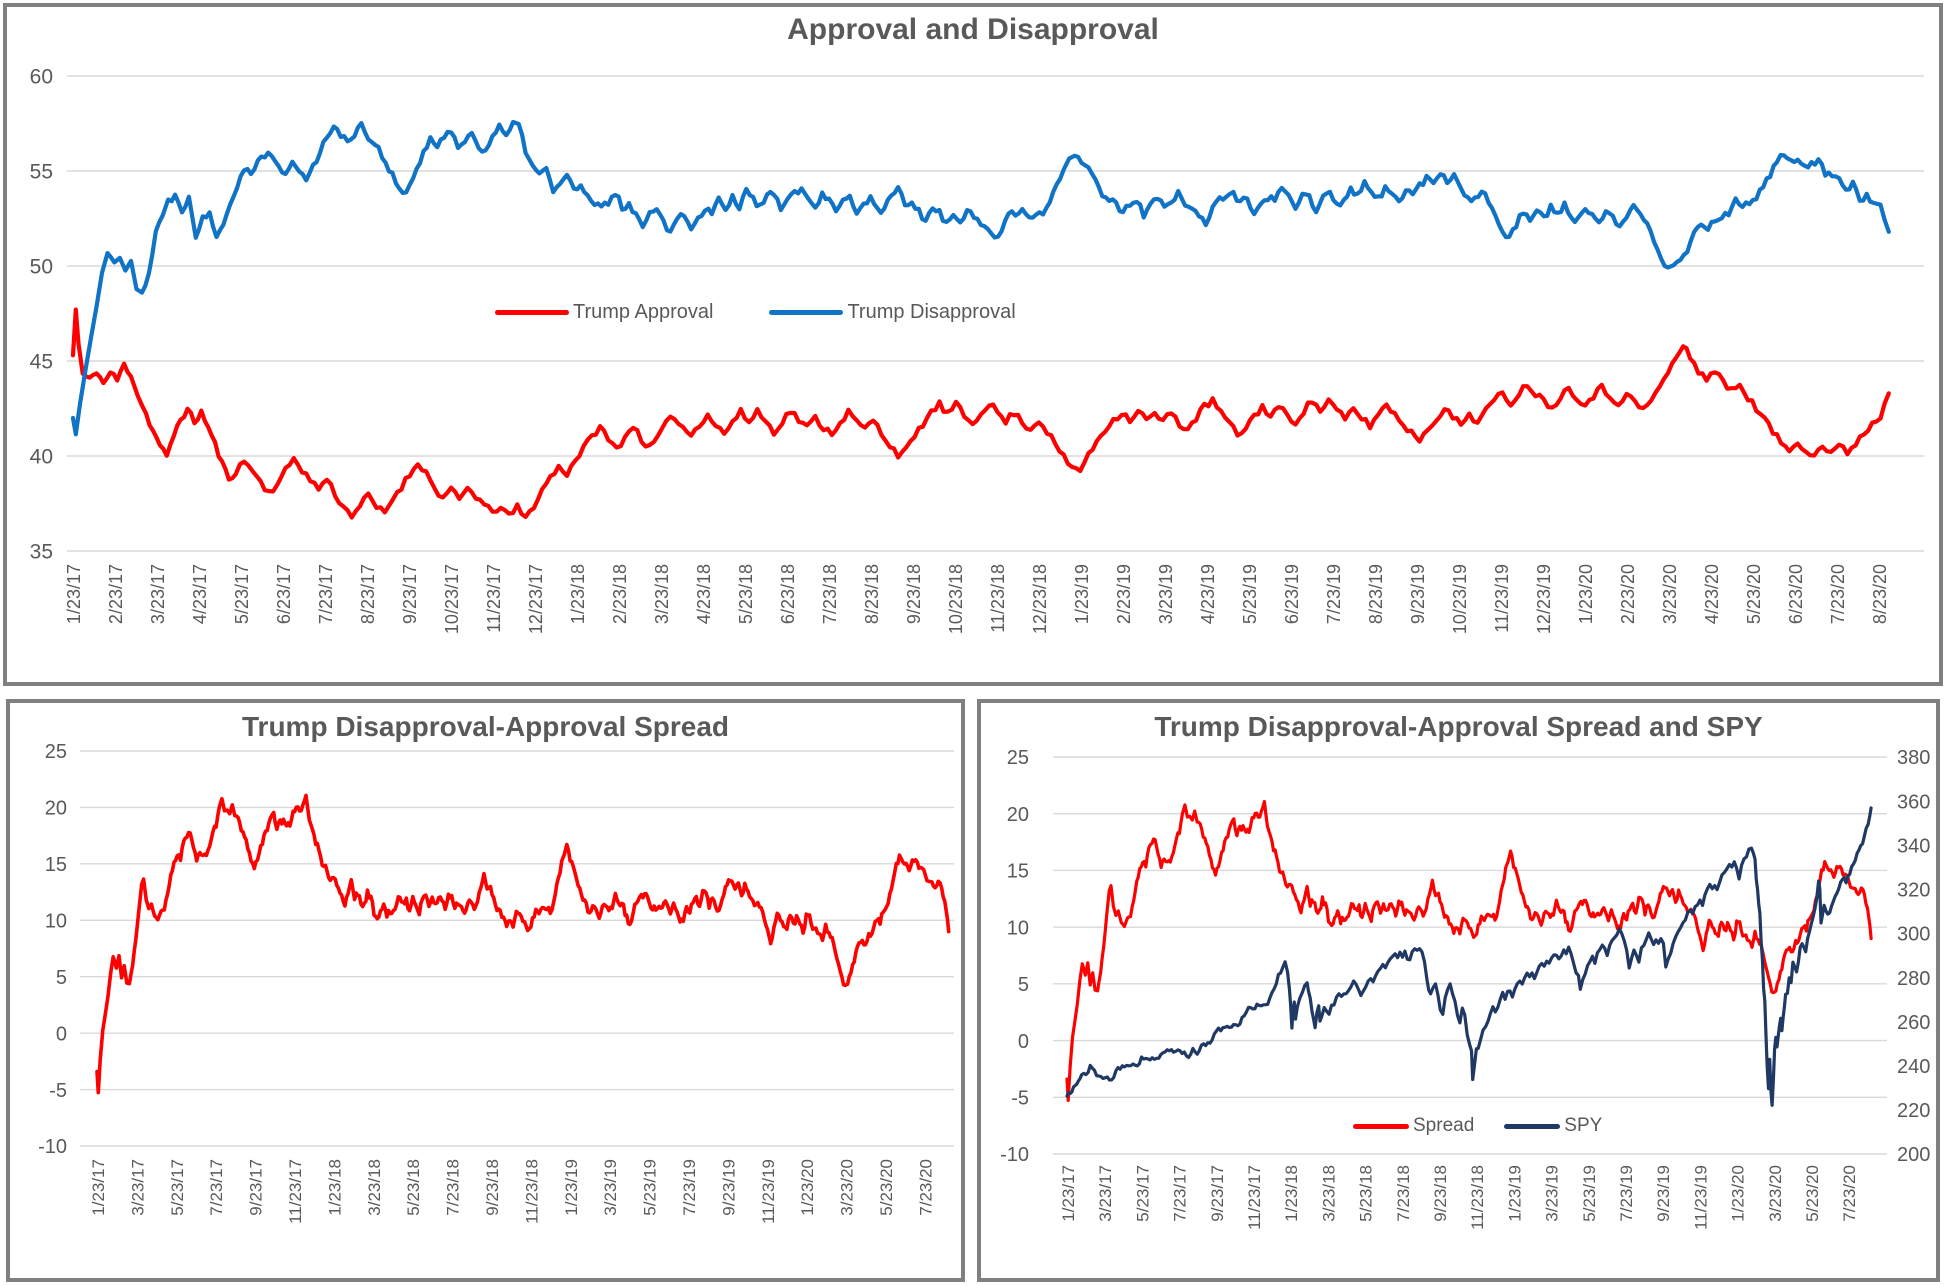 Image resolution: width=1946 pixels, height=1286 pixels. What do you see at coordinates (1381, 1126) in the screenshot?
I see `spread-line-swatch` at bounding box center [1381, 1126].